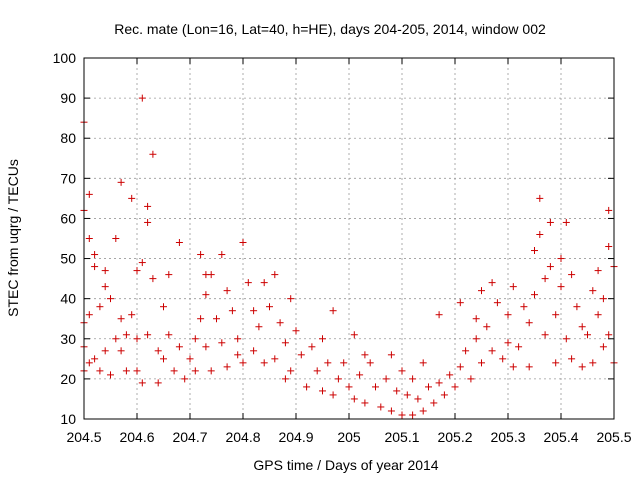 This screenshot has width=640, height=480. What do you see at coordinates (349, 437) in the screenshot?
I see `x-tick-label: 205` at bounding box center [349, 437].